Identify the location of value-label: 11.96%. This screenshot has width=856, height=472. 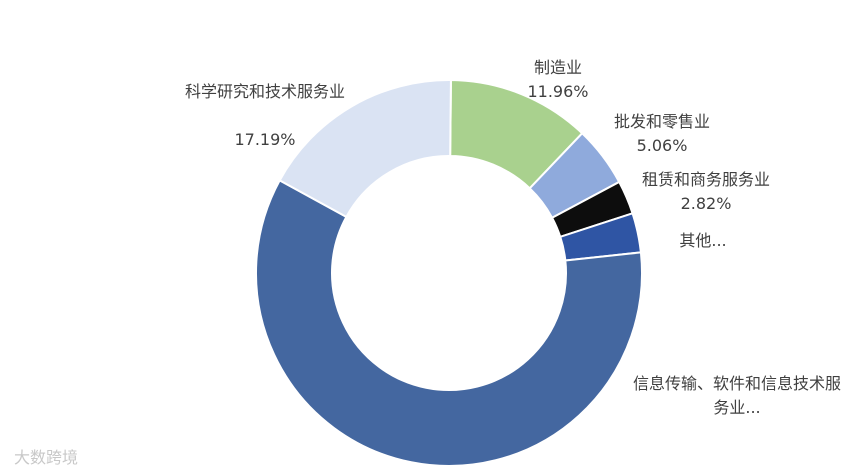
(558, 91).